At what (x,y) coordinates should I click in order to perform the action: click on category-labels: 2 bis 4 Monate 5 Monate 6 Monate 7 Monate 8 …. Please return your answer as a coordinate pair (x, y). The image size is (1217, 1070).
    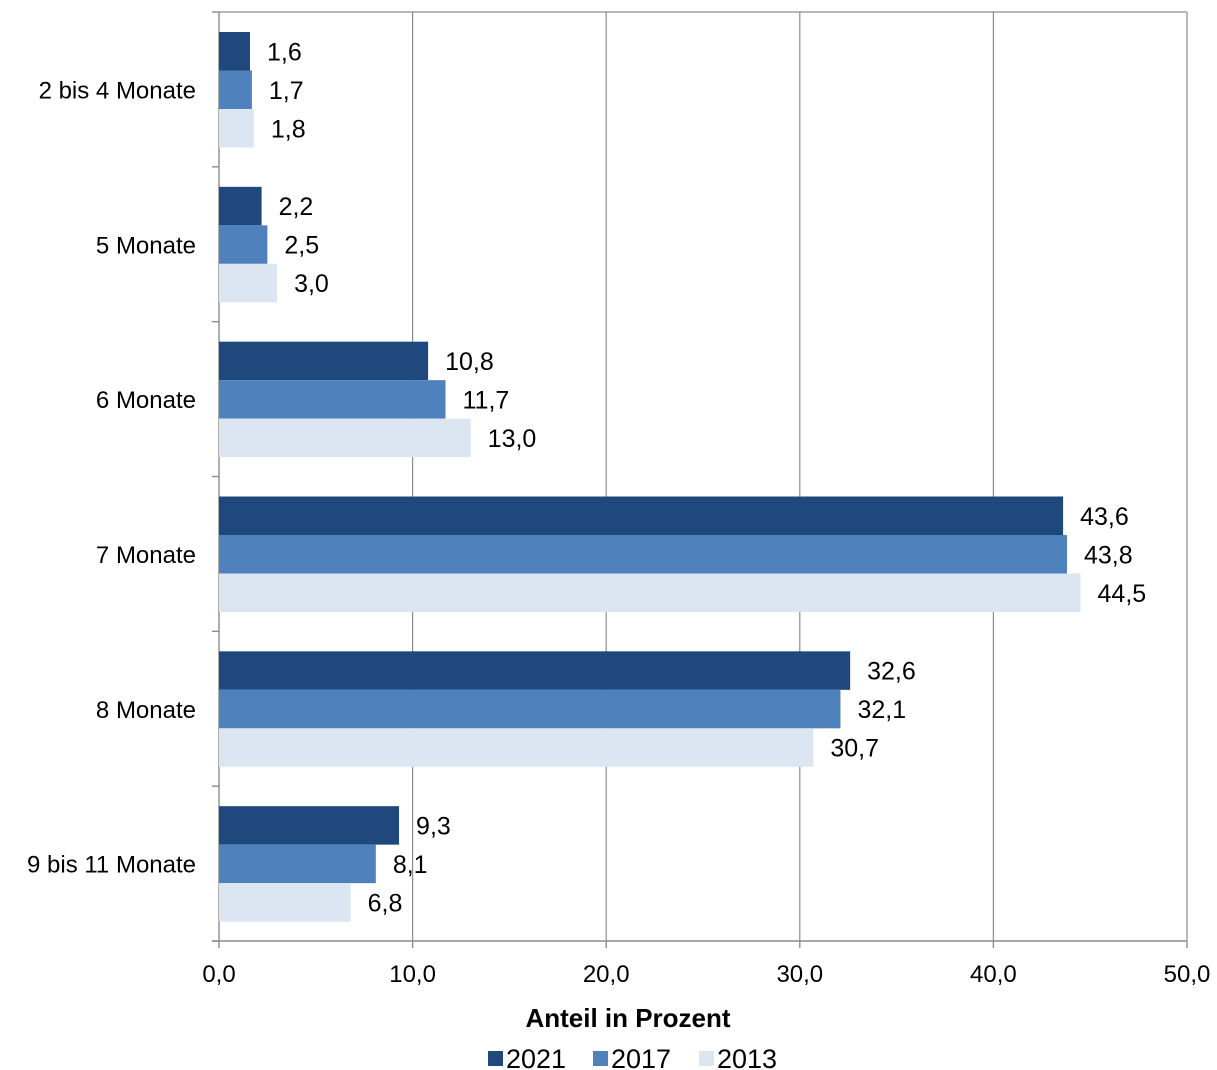
    Looking at the image, I should click on (111, 477).